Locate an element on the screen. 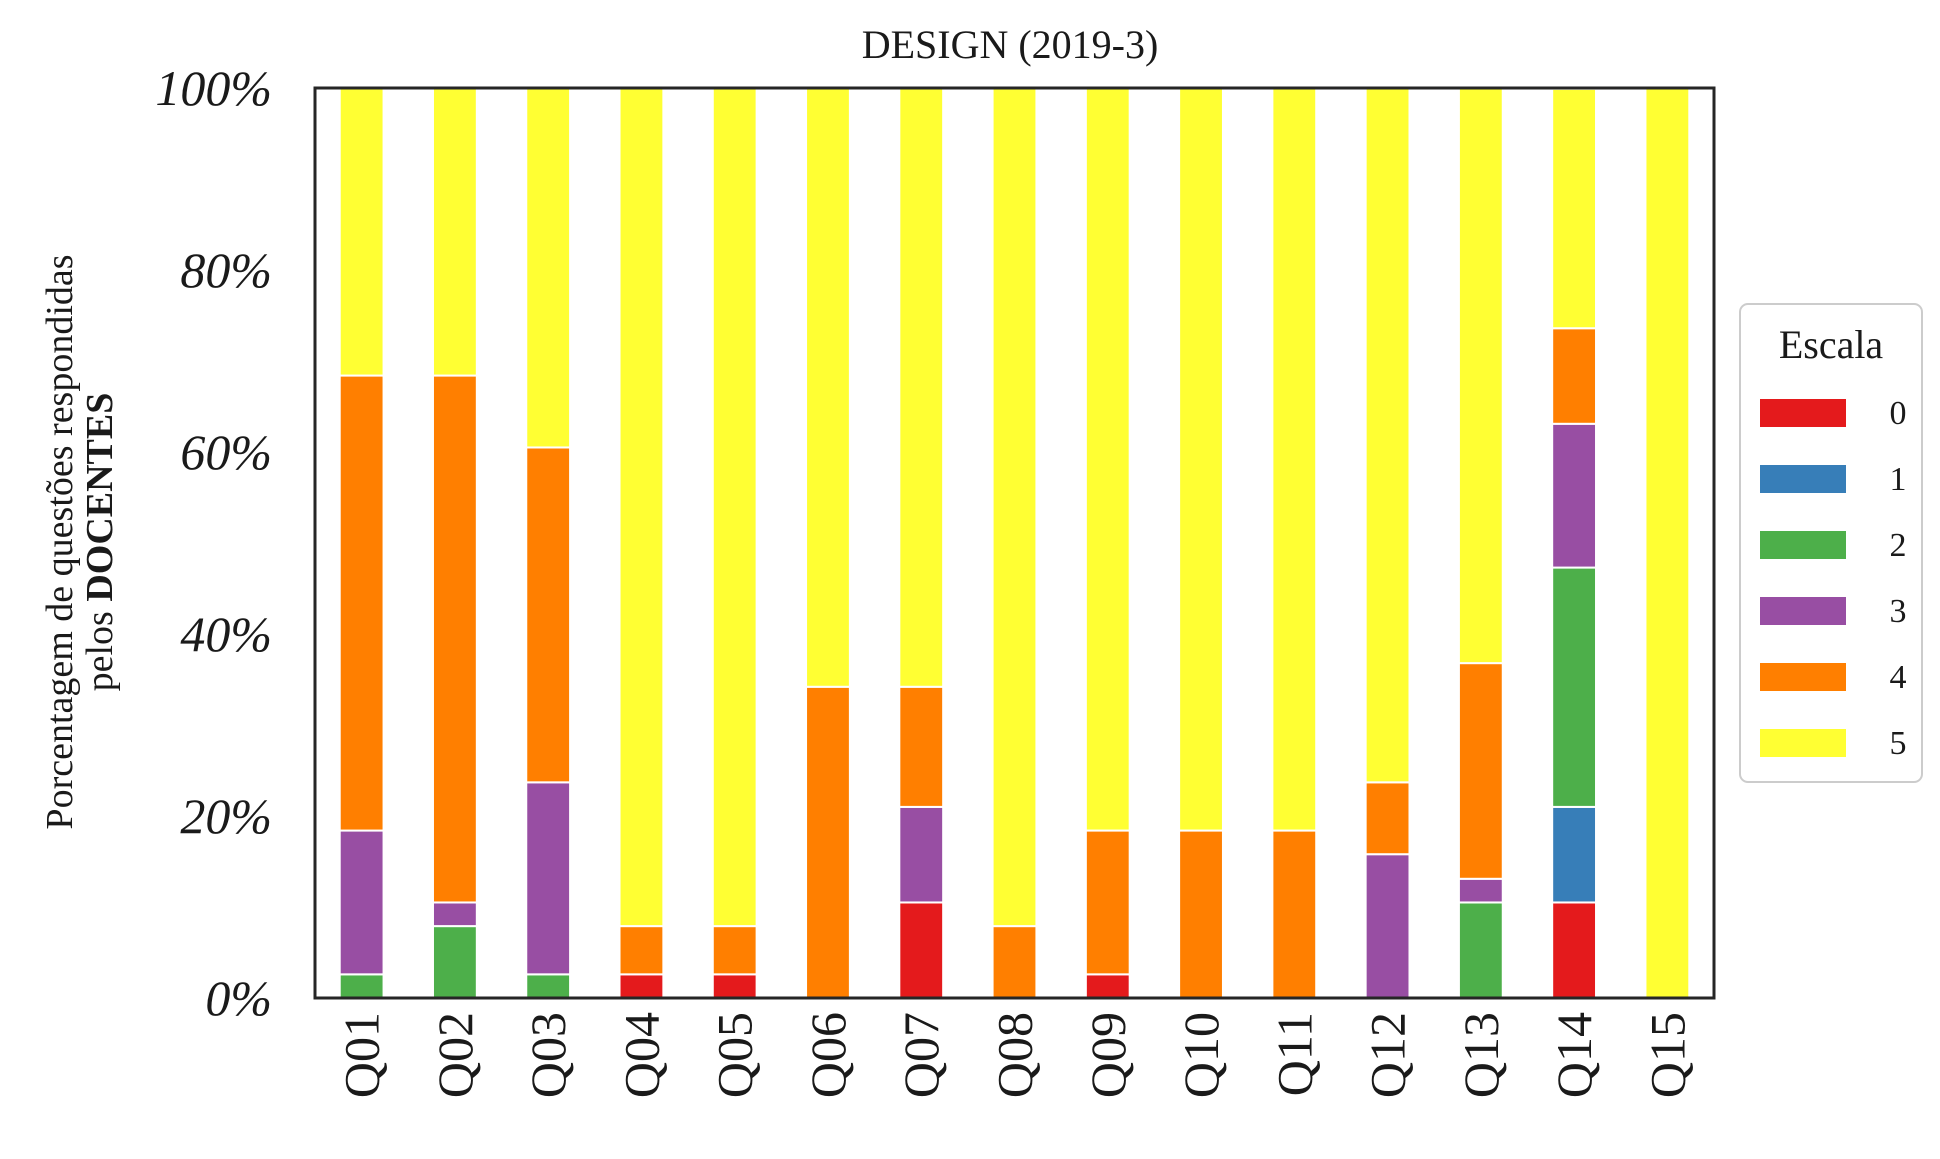 The image size is (1940, 1159). legend-title: Escala is located at coordinates (1831, 344).